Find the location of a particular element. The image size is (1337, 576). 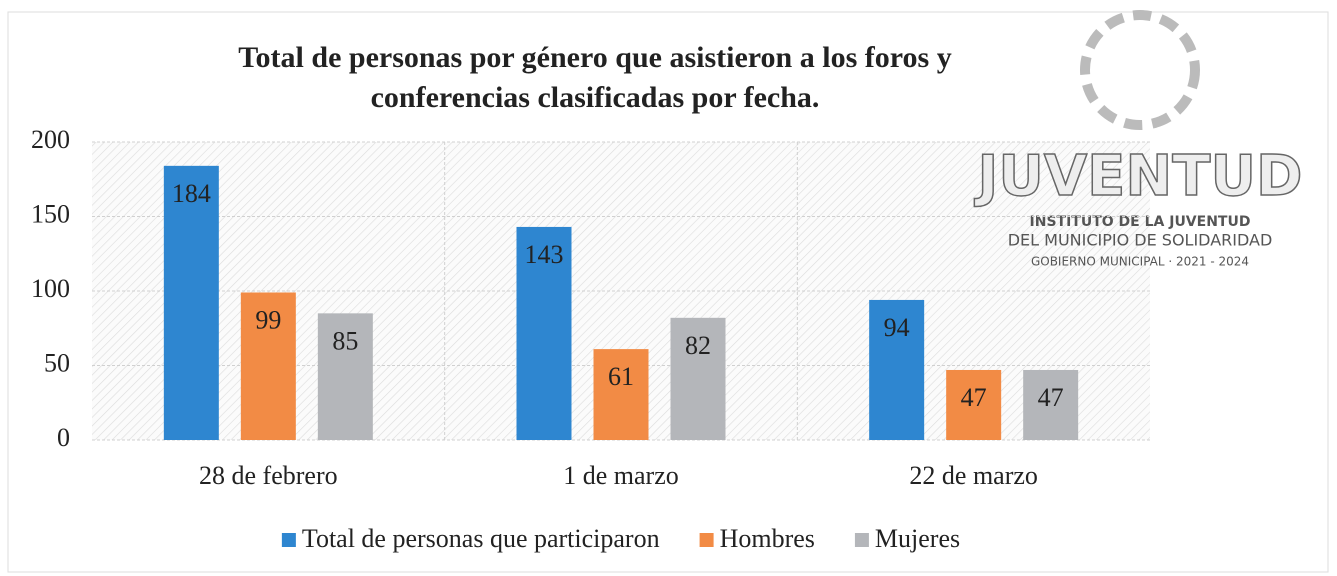

chart-title: conferencias clasificadas por fecha. is located at coordinates (595, 97).